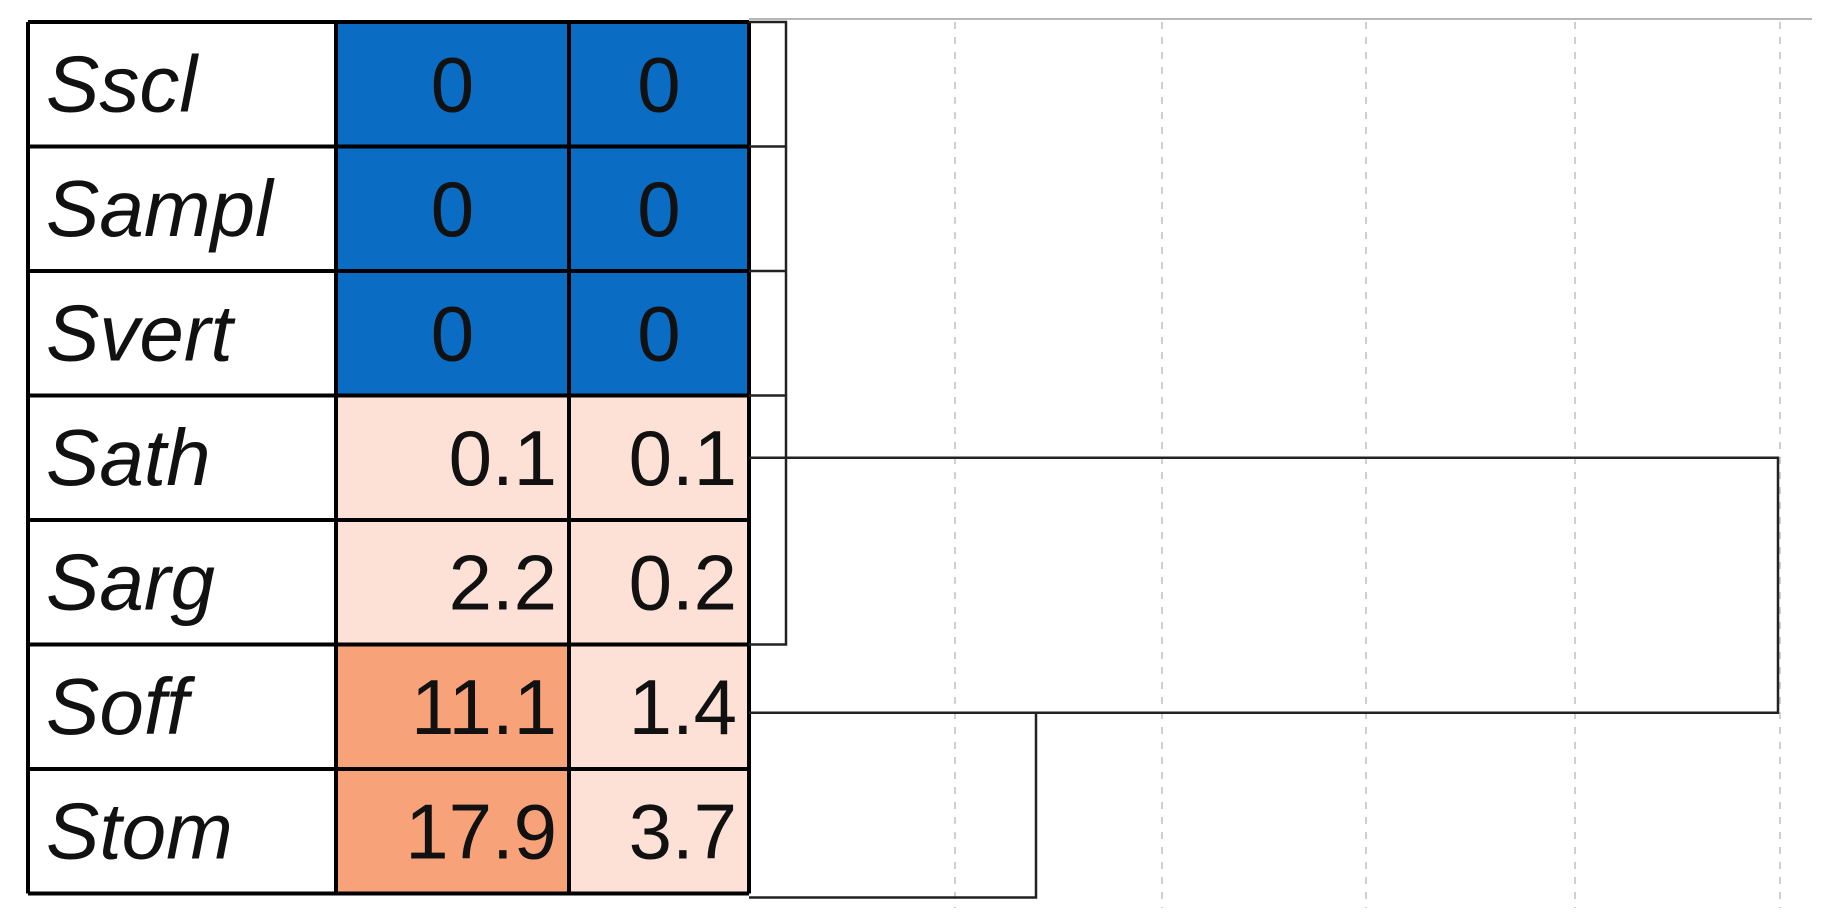 This screenshot has width=1827, height=921. What do you see at coordinates (139, 831) in the screenshot?
I see `row-label: Stom` at bounding box center [139, 831].